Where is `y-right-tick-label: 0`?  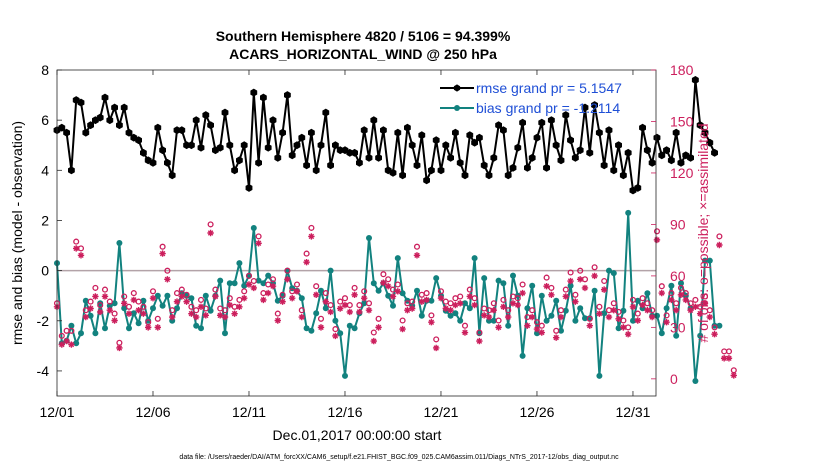 y-right-tick-label: 0 is located at coordinates (674, 379).